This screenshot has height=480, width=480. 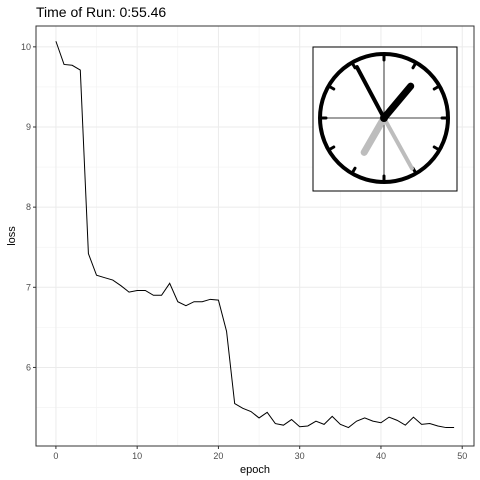 What do you see at coordinates (55, 456) in the screenshot?
I see `x-tick-label: 0` at bounding box center [55, 456].